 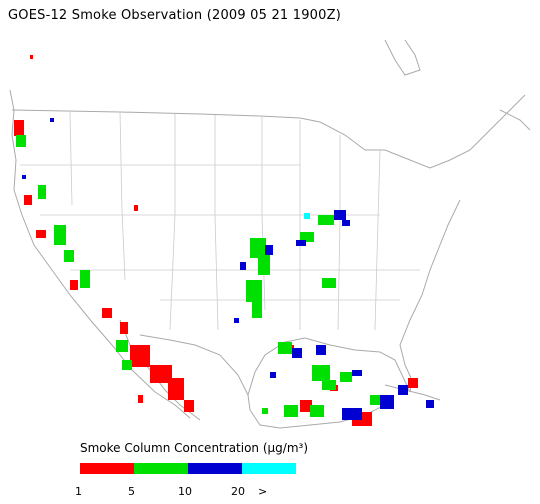 What do you see at coordinates (185, 491) in the screenshot?
I see `legend-tick-10: 10` at bounding box center [185, 491].